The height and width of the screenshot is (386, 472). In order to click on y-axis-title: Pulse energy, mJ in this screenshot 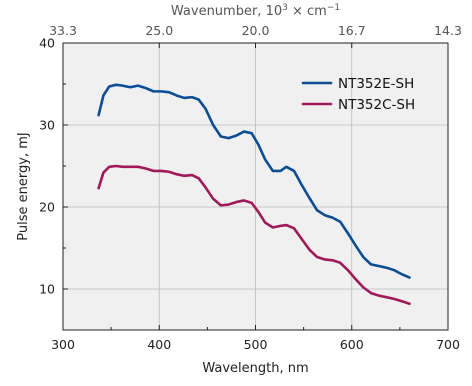, I will do `click(23, 186)`.